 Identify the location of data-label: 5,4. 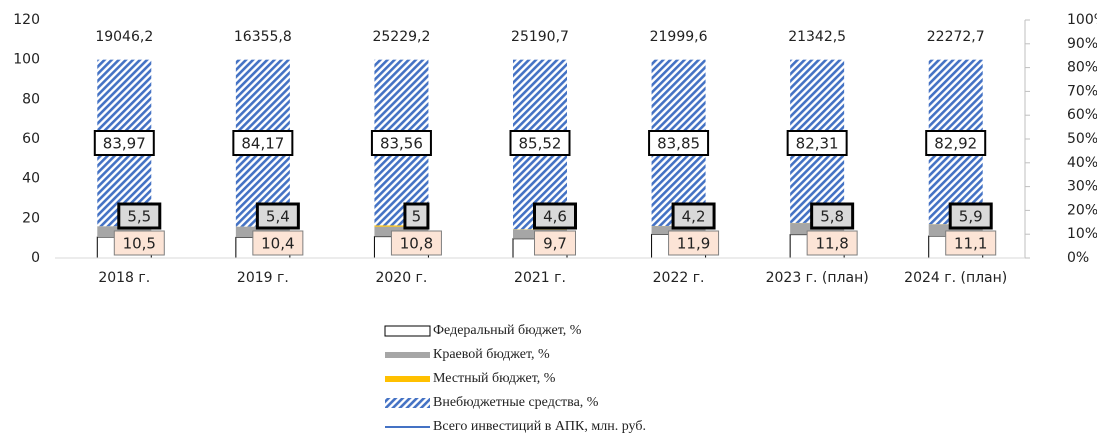
(278, 217).